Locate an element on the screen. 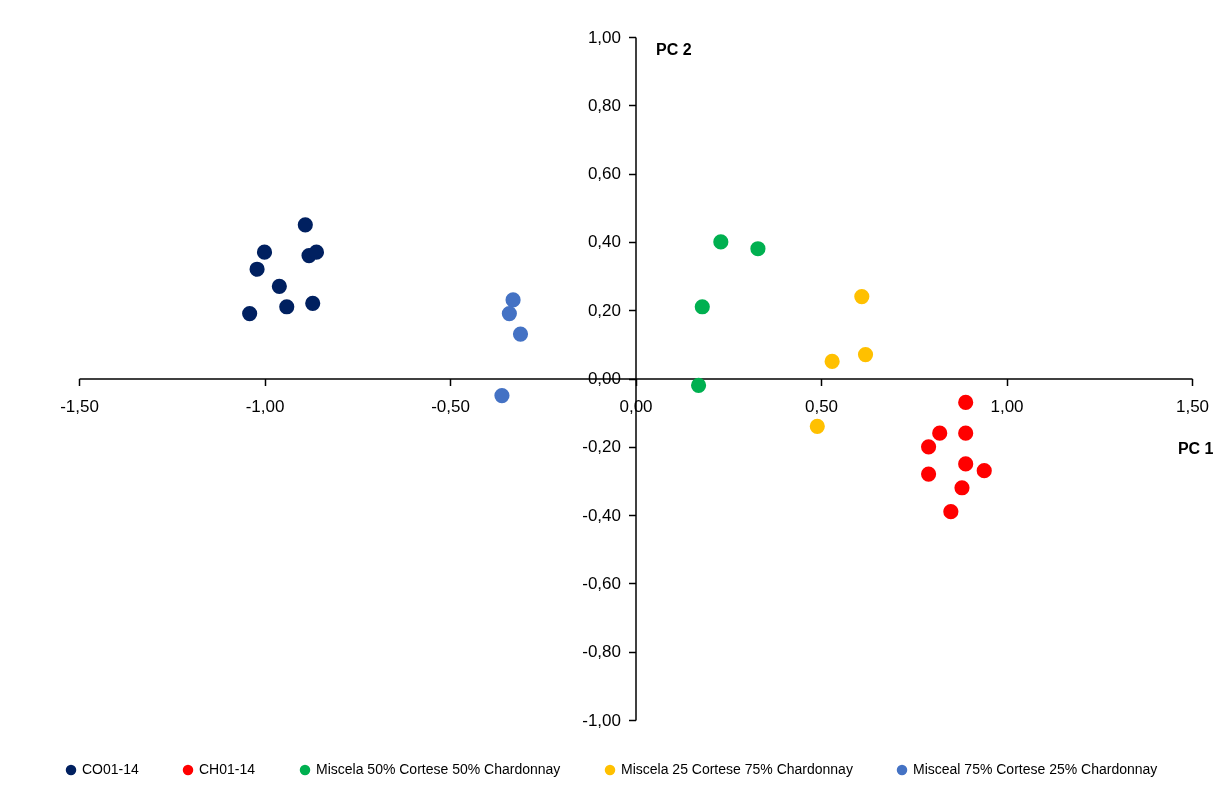 The height and width of the screenshot is (805, 1221). y-tick-label: 0,60 is located at coordinates (604, 174).